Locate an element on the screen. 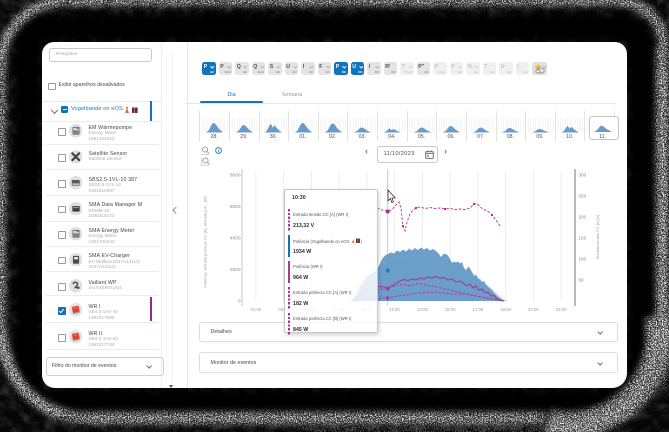  svg-text: 11:00 is located at coordinates (394, 309).